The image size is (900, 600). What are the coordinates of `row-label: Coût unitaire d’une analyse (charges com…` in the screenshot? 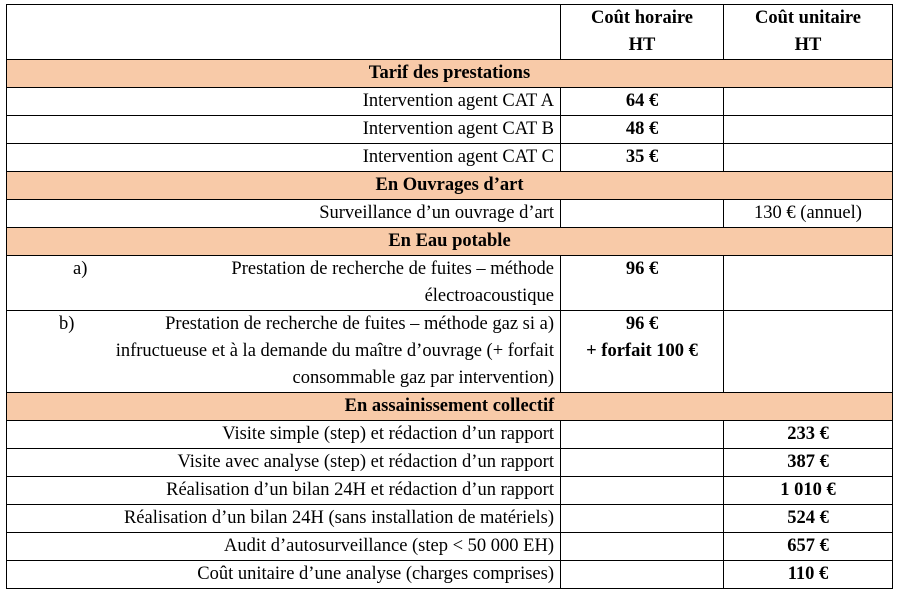 It's located at (283, 574).